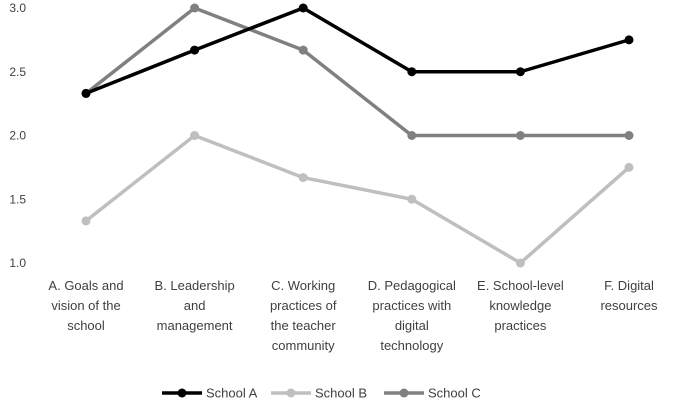  I want to click on legend-item: School A, so click(210, 393).